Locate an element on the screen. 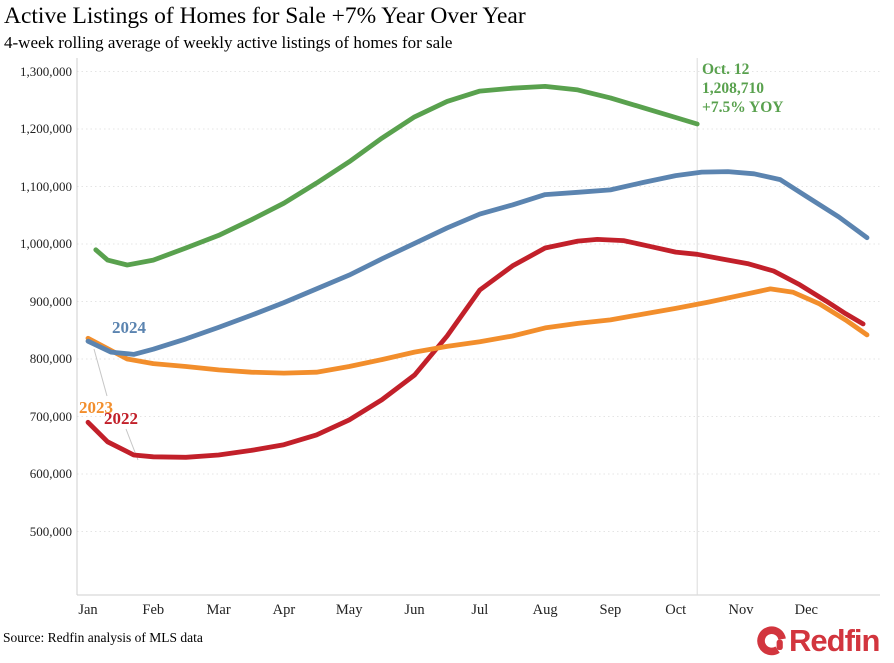 This screenshot has height=663, width=894. y-tick-label: 900,000 is located at coordinates (50, 301).